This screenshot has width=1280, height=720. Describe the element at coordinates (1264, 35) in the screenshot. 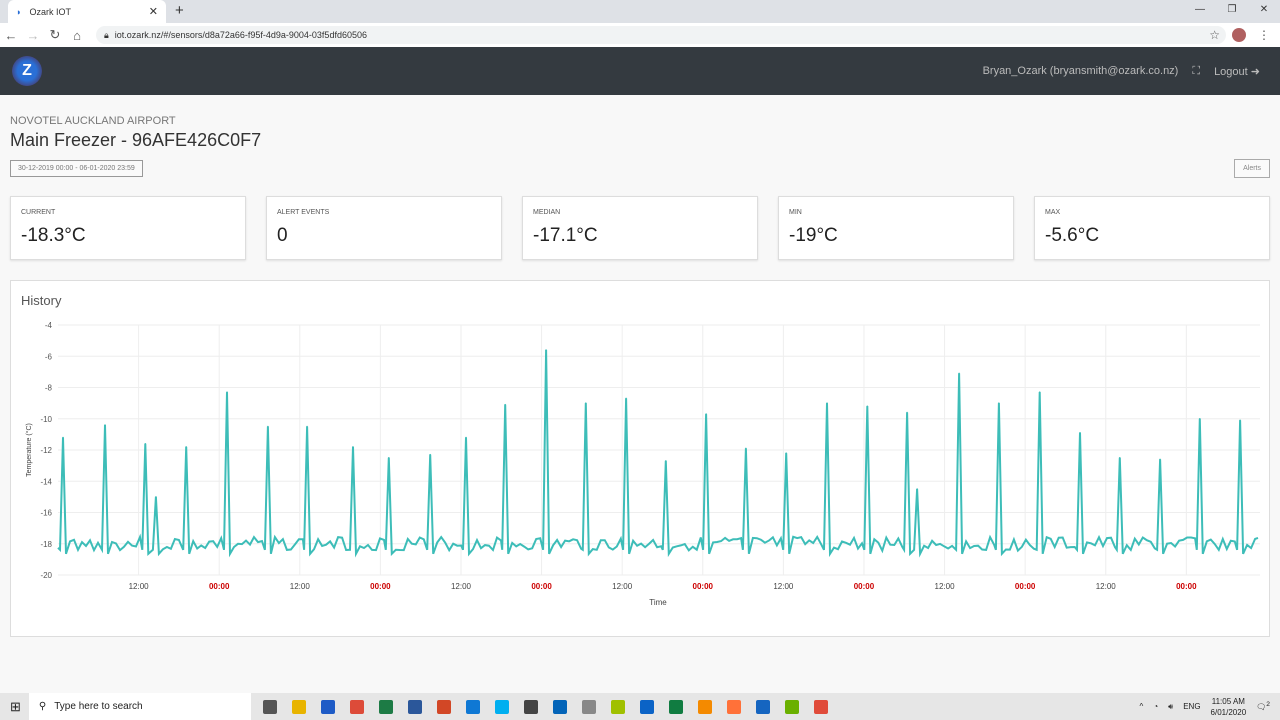

I see `menu-icon: ⋮` at that location.